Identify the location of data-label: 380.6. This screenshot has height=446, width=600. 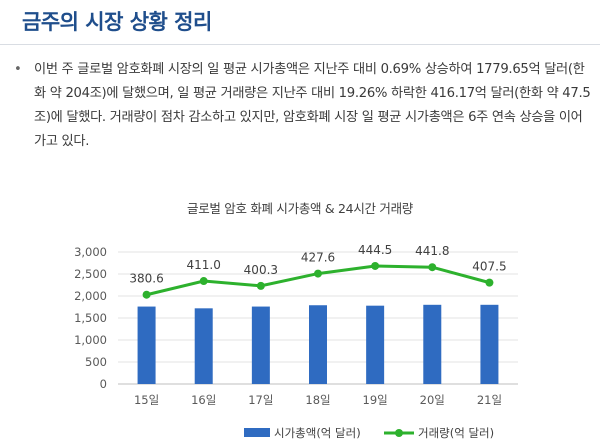
(146, 279).